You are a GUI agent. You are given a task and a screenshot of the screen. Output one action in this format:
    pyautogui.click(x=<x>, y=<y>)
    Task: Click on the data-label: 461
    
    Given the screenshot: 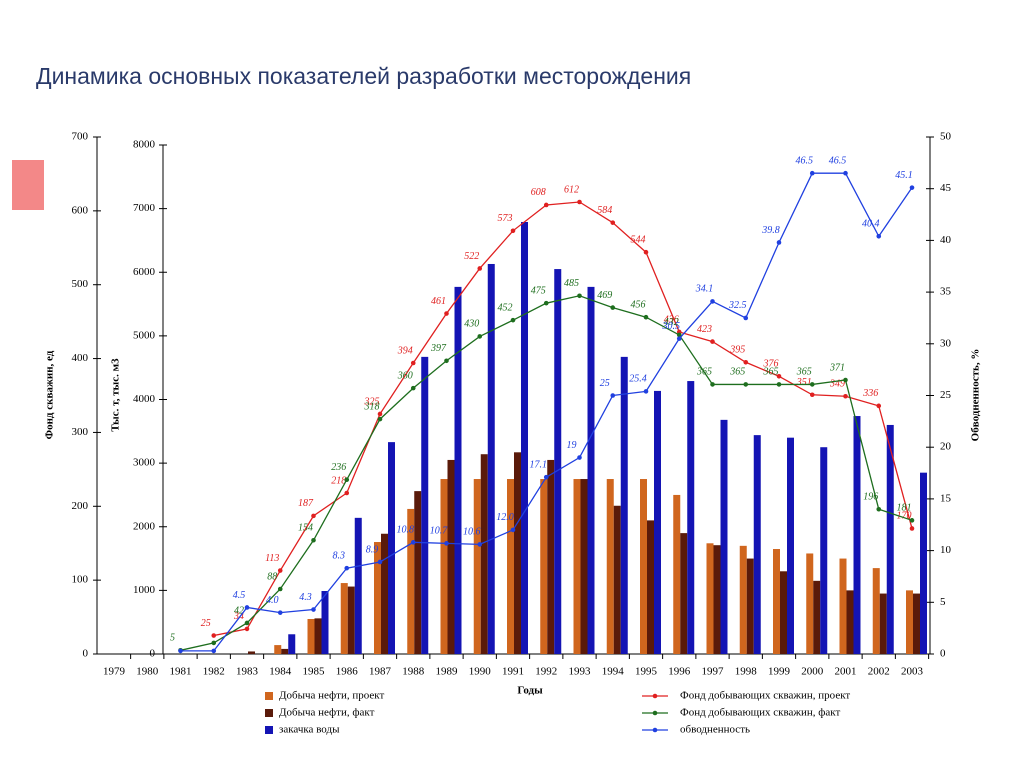 What is the action you would take?
    pyautogui.click(x=438, y=301)
    